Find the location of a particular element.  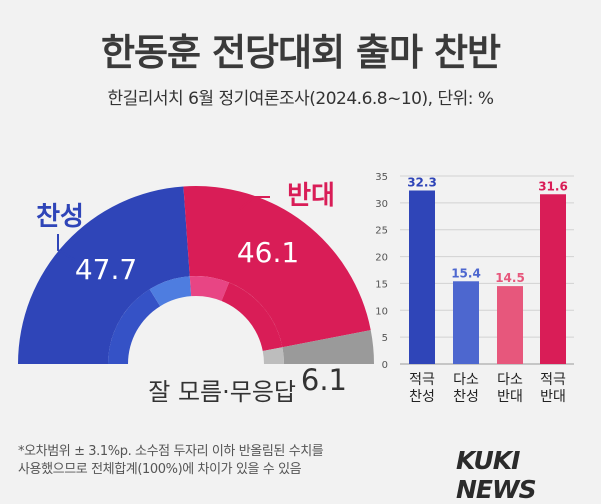

footnote-line-2: 사용했으므로 전체합계(100%)에 차이가 있을 수 있음 is located at coordinates (160, 469).